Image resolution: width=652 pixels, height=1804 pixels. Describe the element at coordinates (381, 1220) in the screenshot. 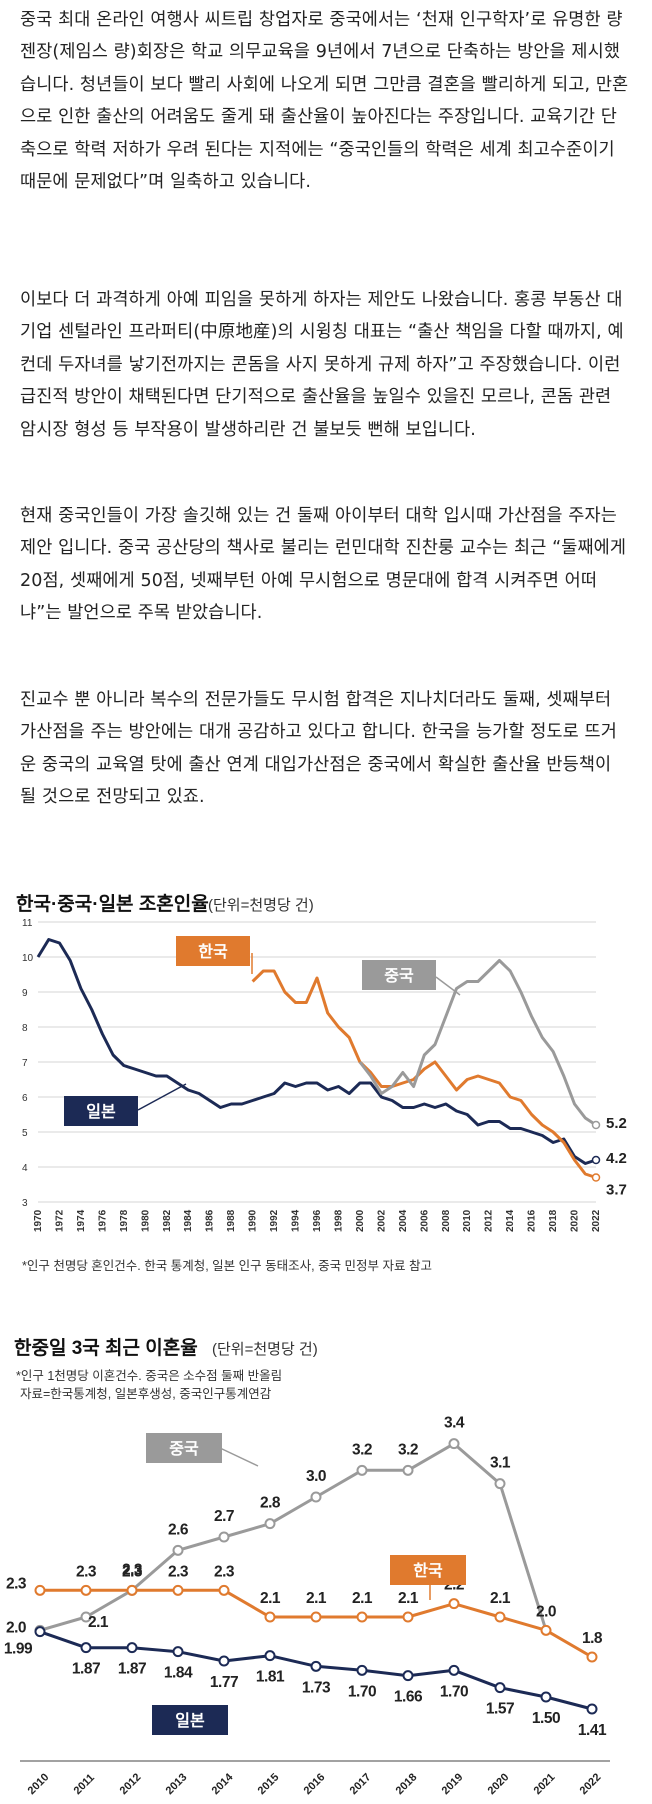

I see `x-tick-label: 2002` at that location.